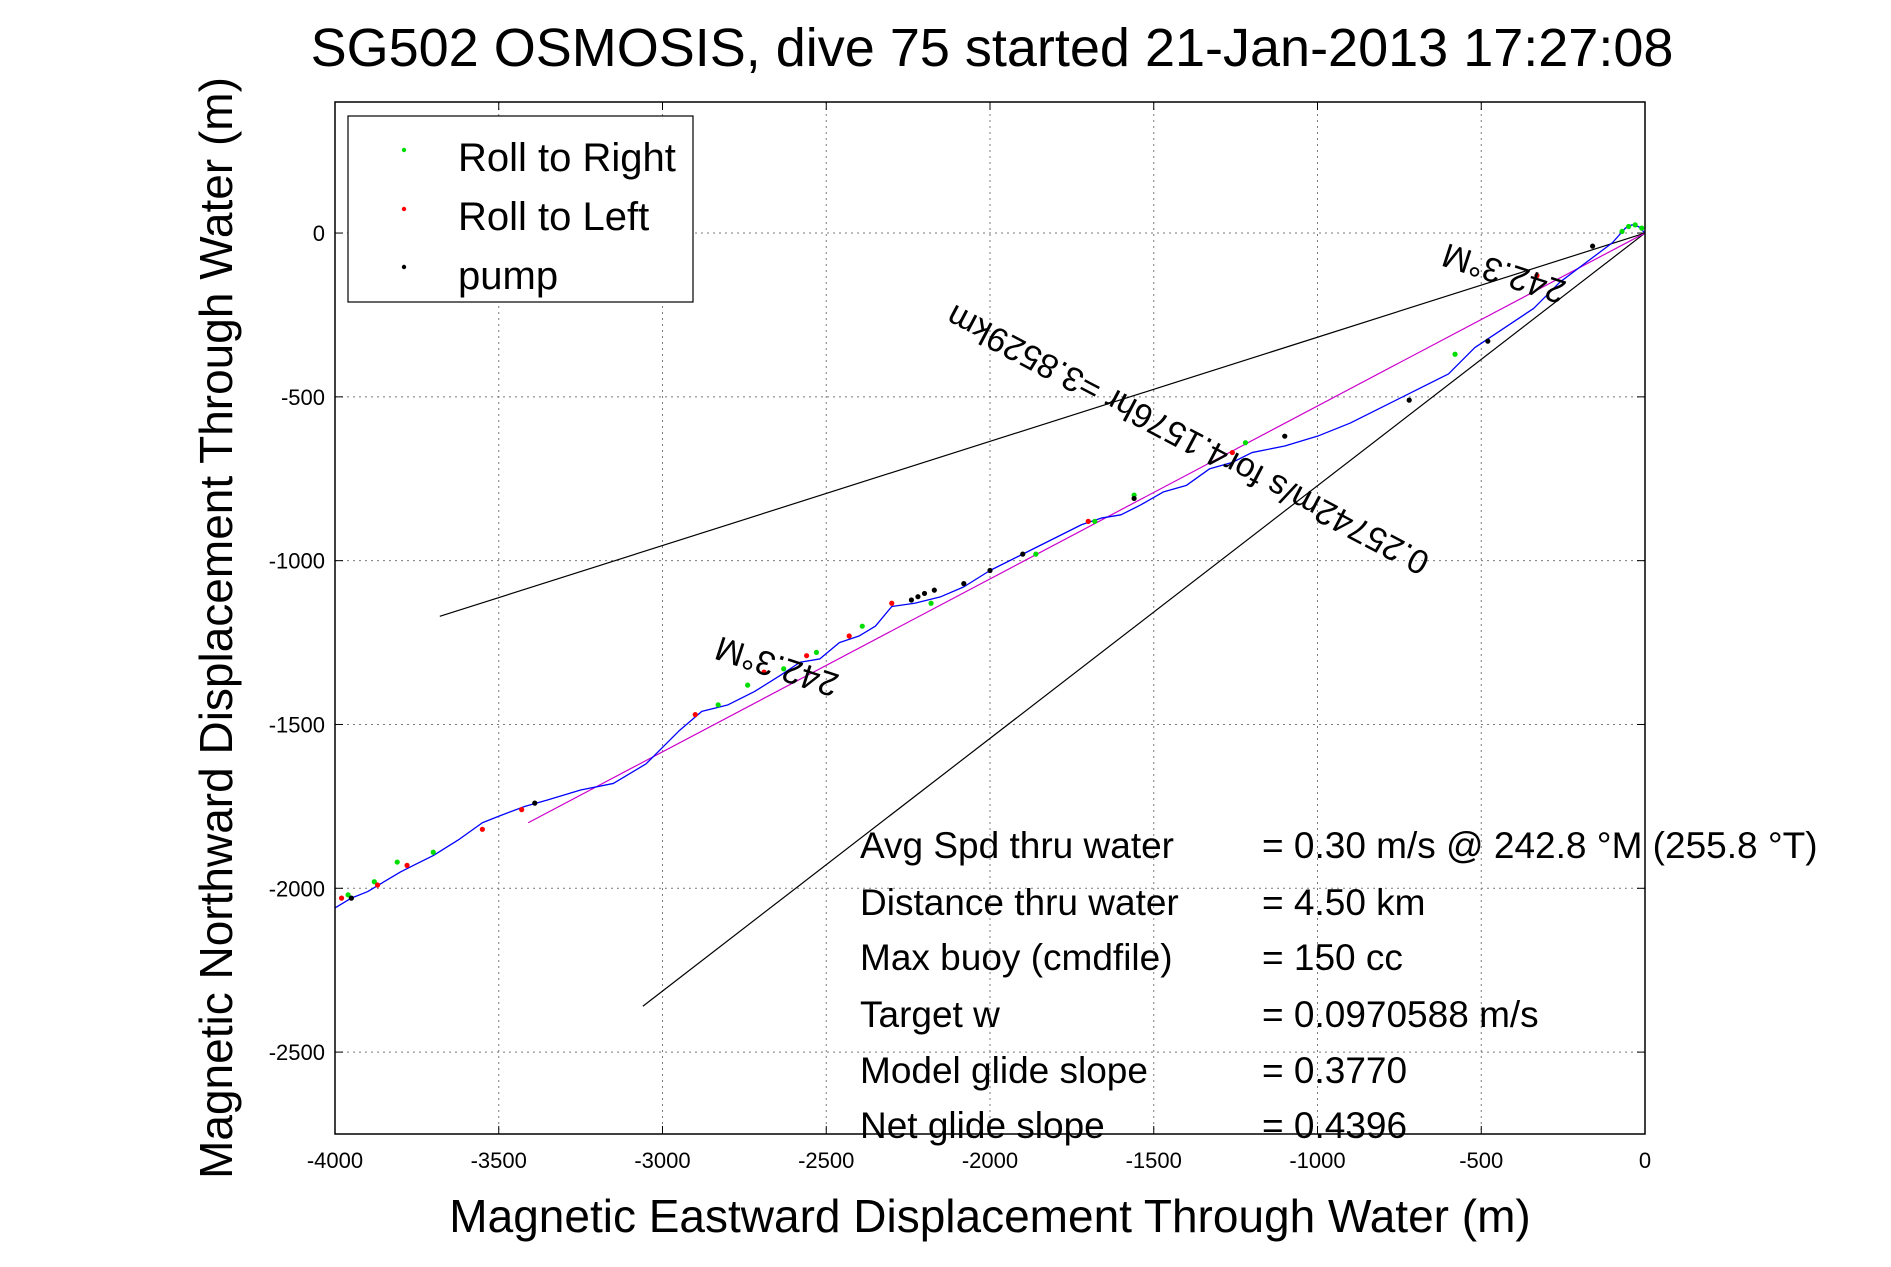 The height and width of the screenshot is (1267, 1891). Describe the element at coordinates (1481, 1160) in the screenshot. I see `x-tick-label: -500` at that location.